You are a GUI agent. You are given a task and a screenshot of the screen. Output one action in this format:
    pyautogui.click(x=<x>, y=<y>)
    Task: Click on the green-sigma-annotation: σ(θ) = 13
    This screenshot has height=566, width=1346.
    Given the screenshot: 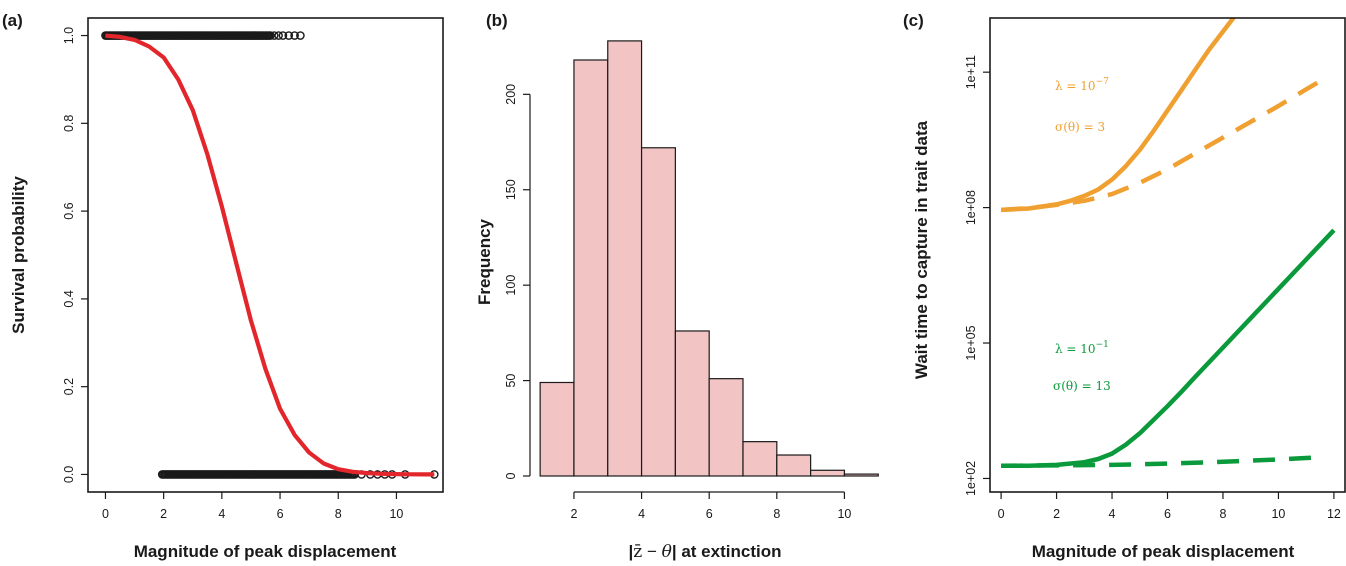 What is the action you would take?
    pyautogui.click(x=1082, y=386)
    